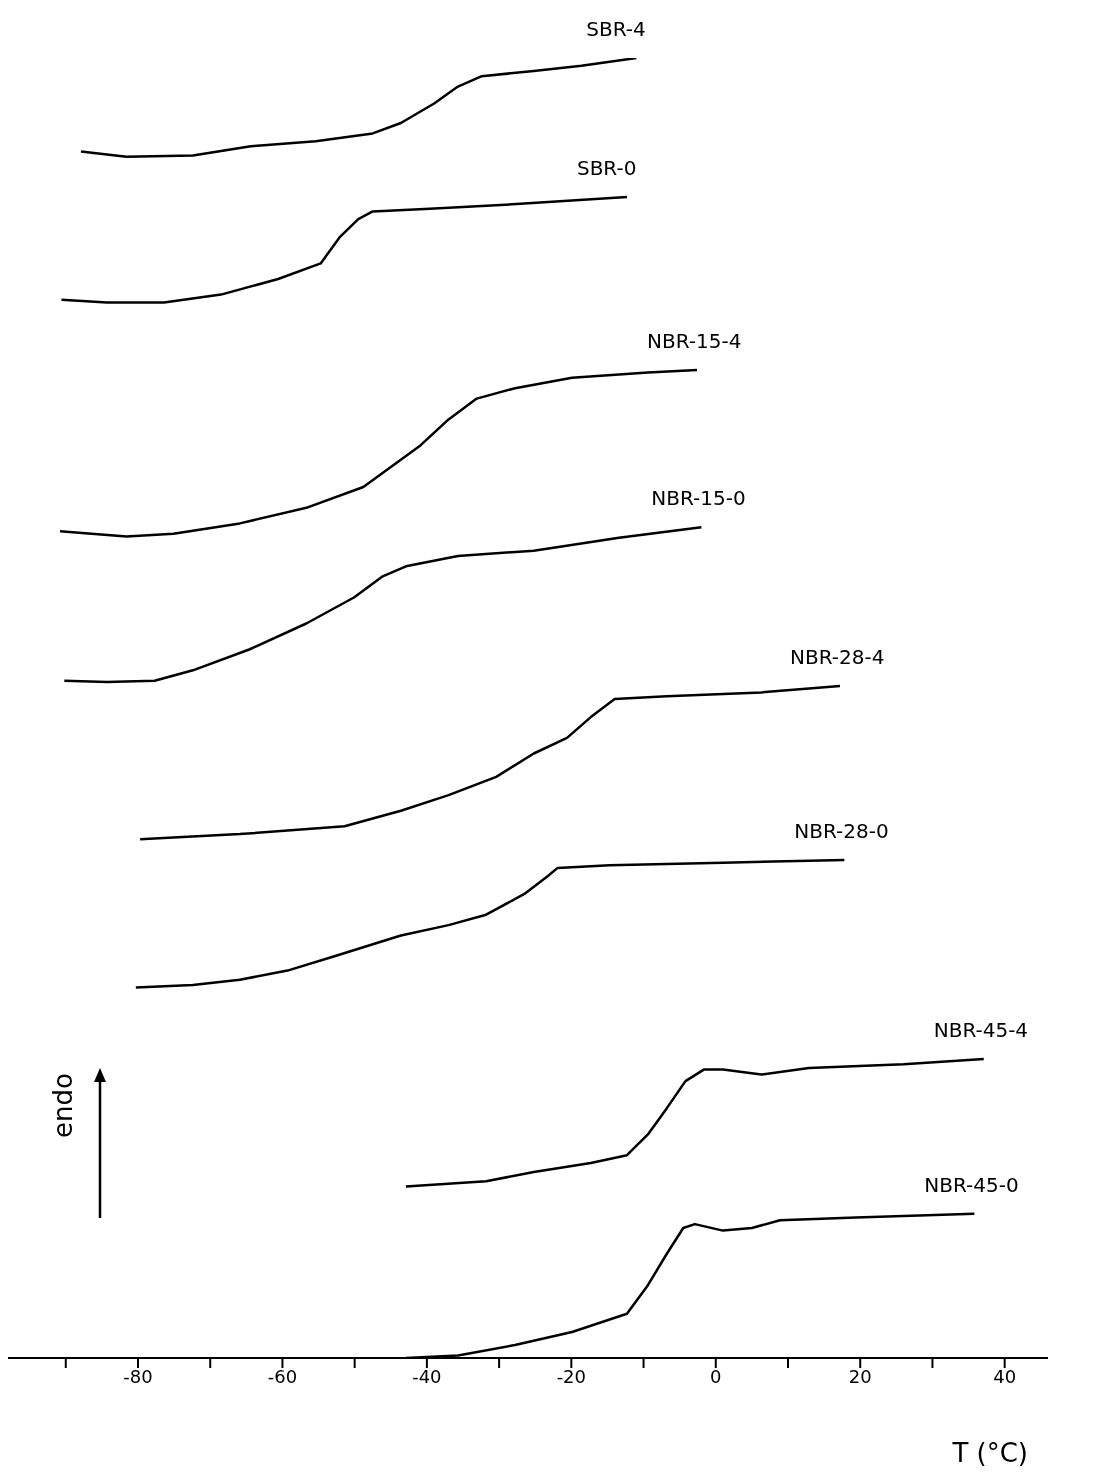 Image resolution: width=1116 pixels, height=1482 pixels. What do you see at coordinates (616, 29) in the screenshot?
I see `series-label: SBR-4` at bounding box center [616, 29].